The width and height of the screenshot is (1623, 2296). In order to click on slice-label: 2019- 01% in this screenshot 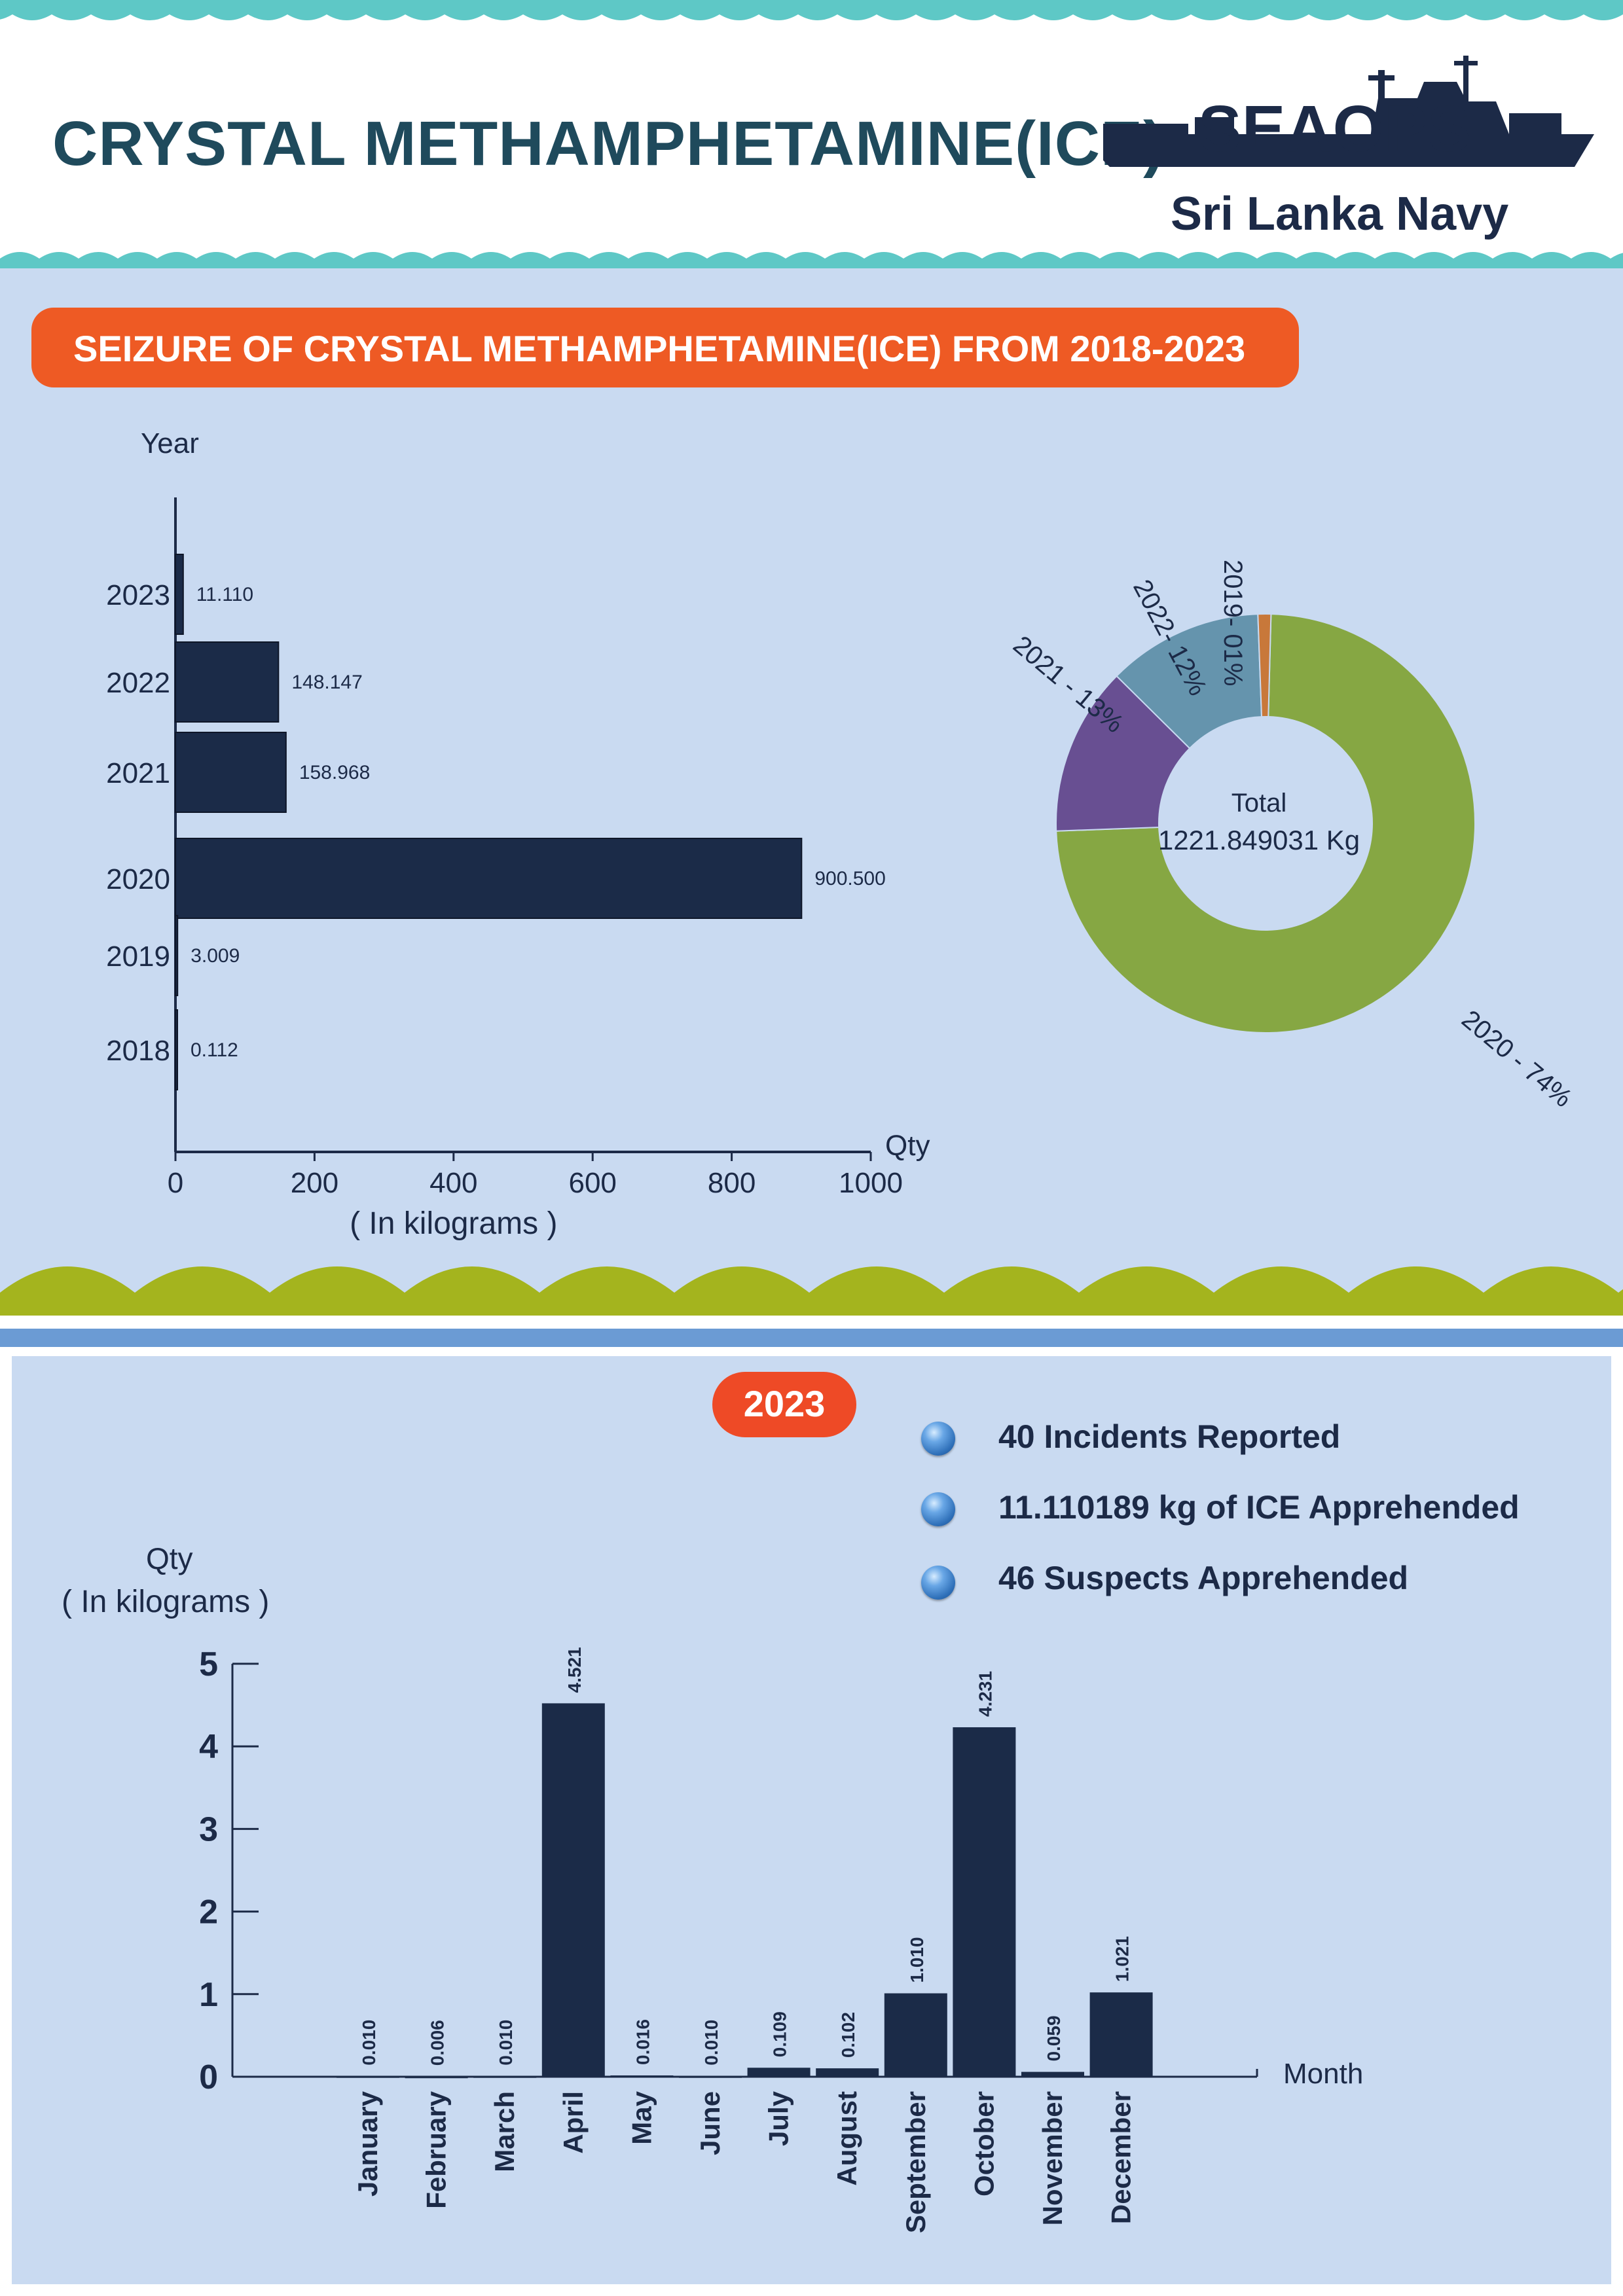, I will do `click(1232, 623)`.